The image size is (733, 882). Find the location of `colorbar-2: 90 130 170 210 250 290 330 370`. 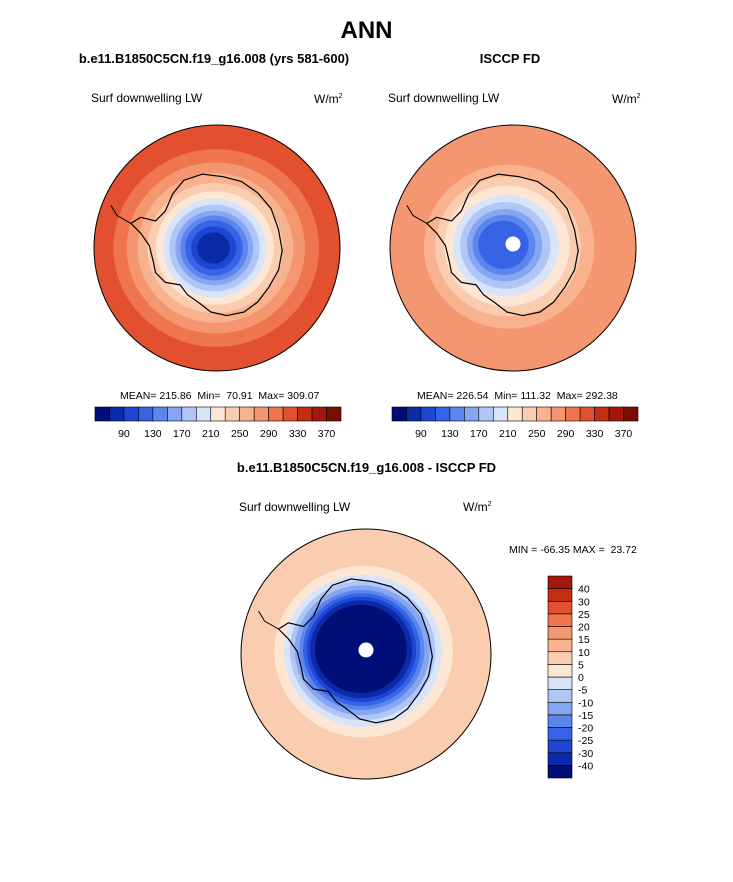

colorbar-2: 90 130 170 210 250 290 330 370 is located at coordinates (515, 423).